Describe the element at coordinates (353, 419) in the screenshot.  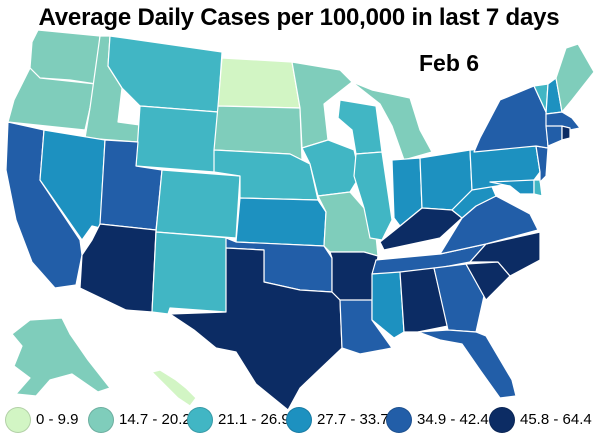
I see `legend-label: 27.7 - 33.7` at that location.